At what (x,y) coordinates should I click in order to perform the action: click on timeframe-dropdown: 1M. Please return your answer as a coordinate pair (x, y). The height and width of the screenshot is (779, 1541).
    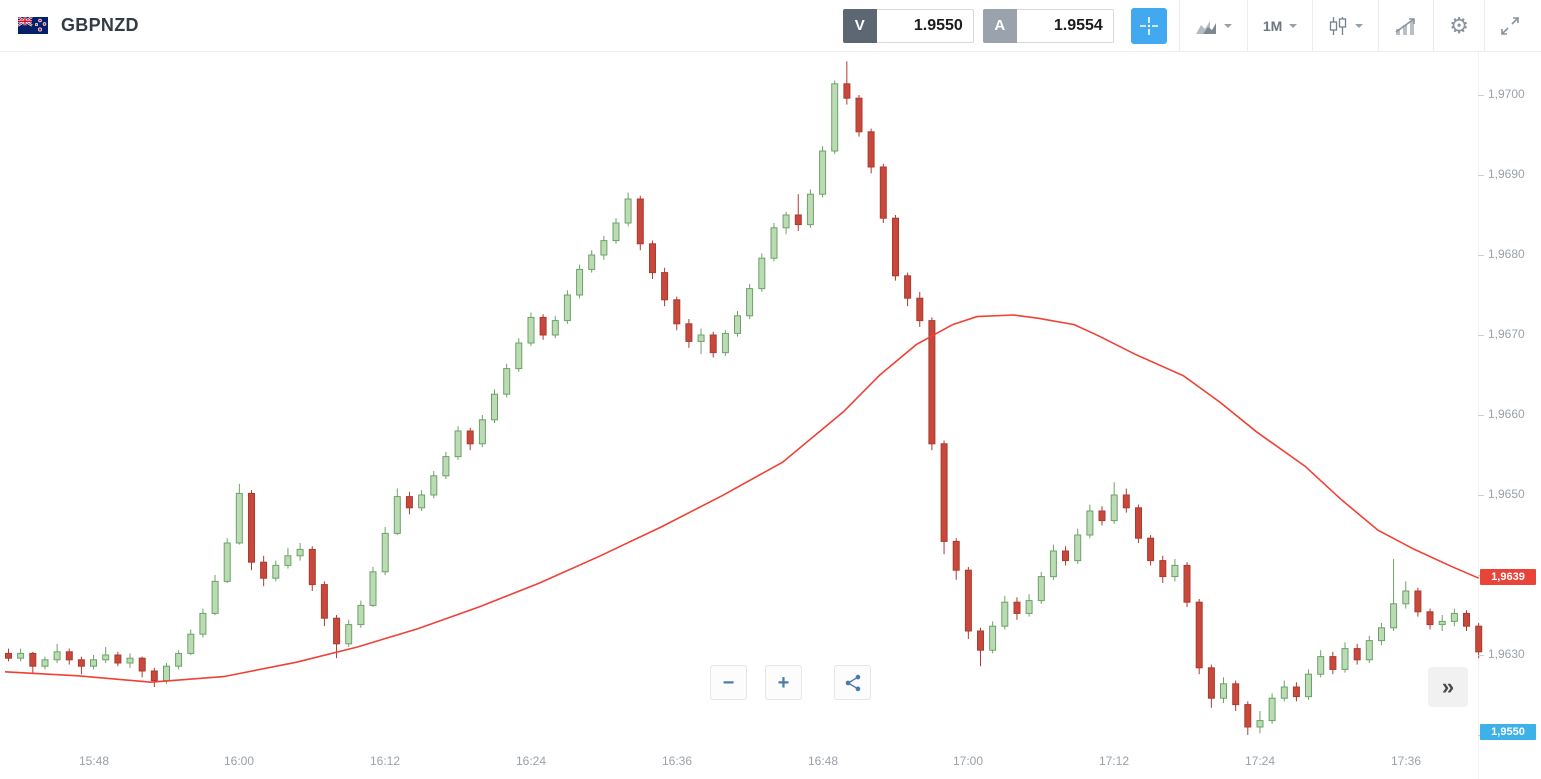
    Looking at the image, I should click on (1280, 26).